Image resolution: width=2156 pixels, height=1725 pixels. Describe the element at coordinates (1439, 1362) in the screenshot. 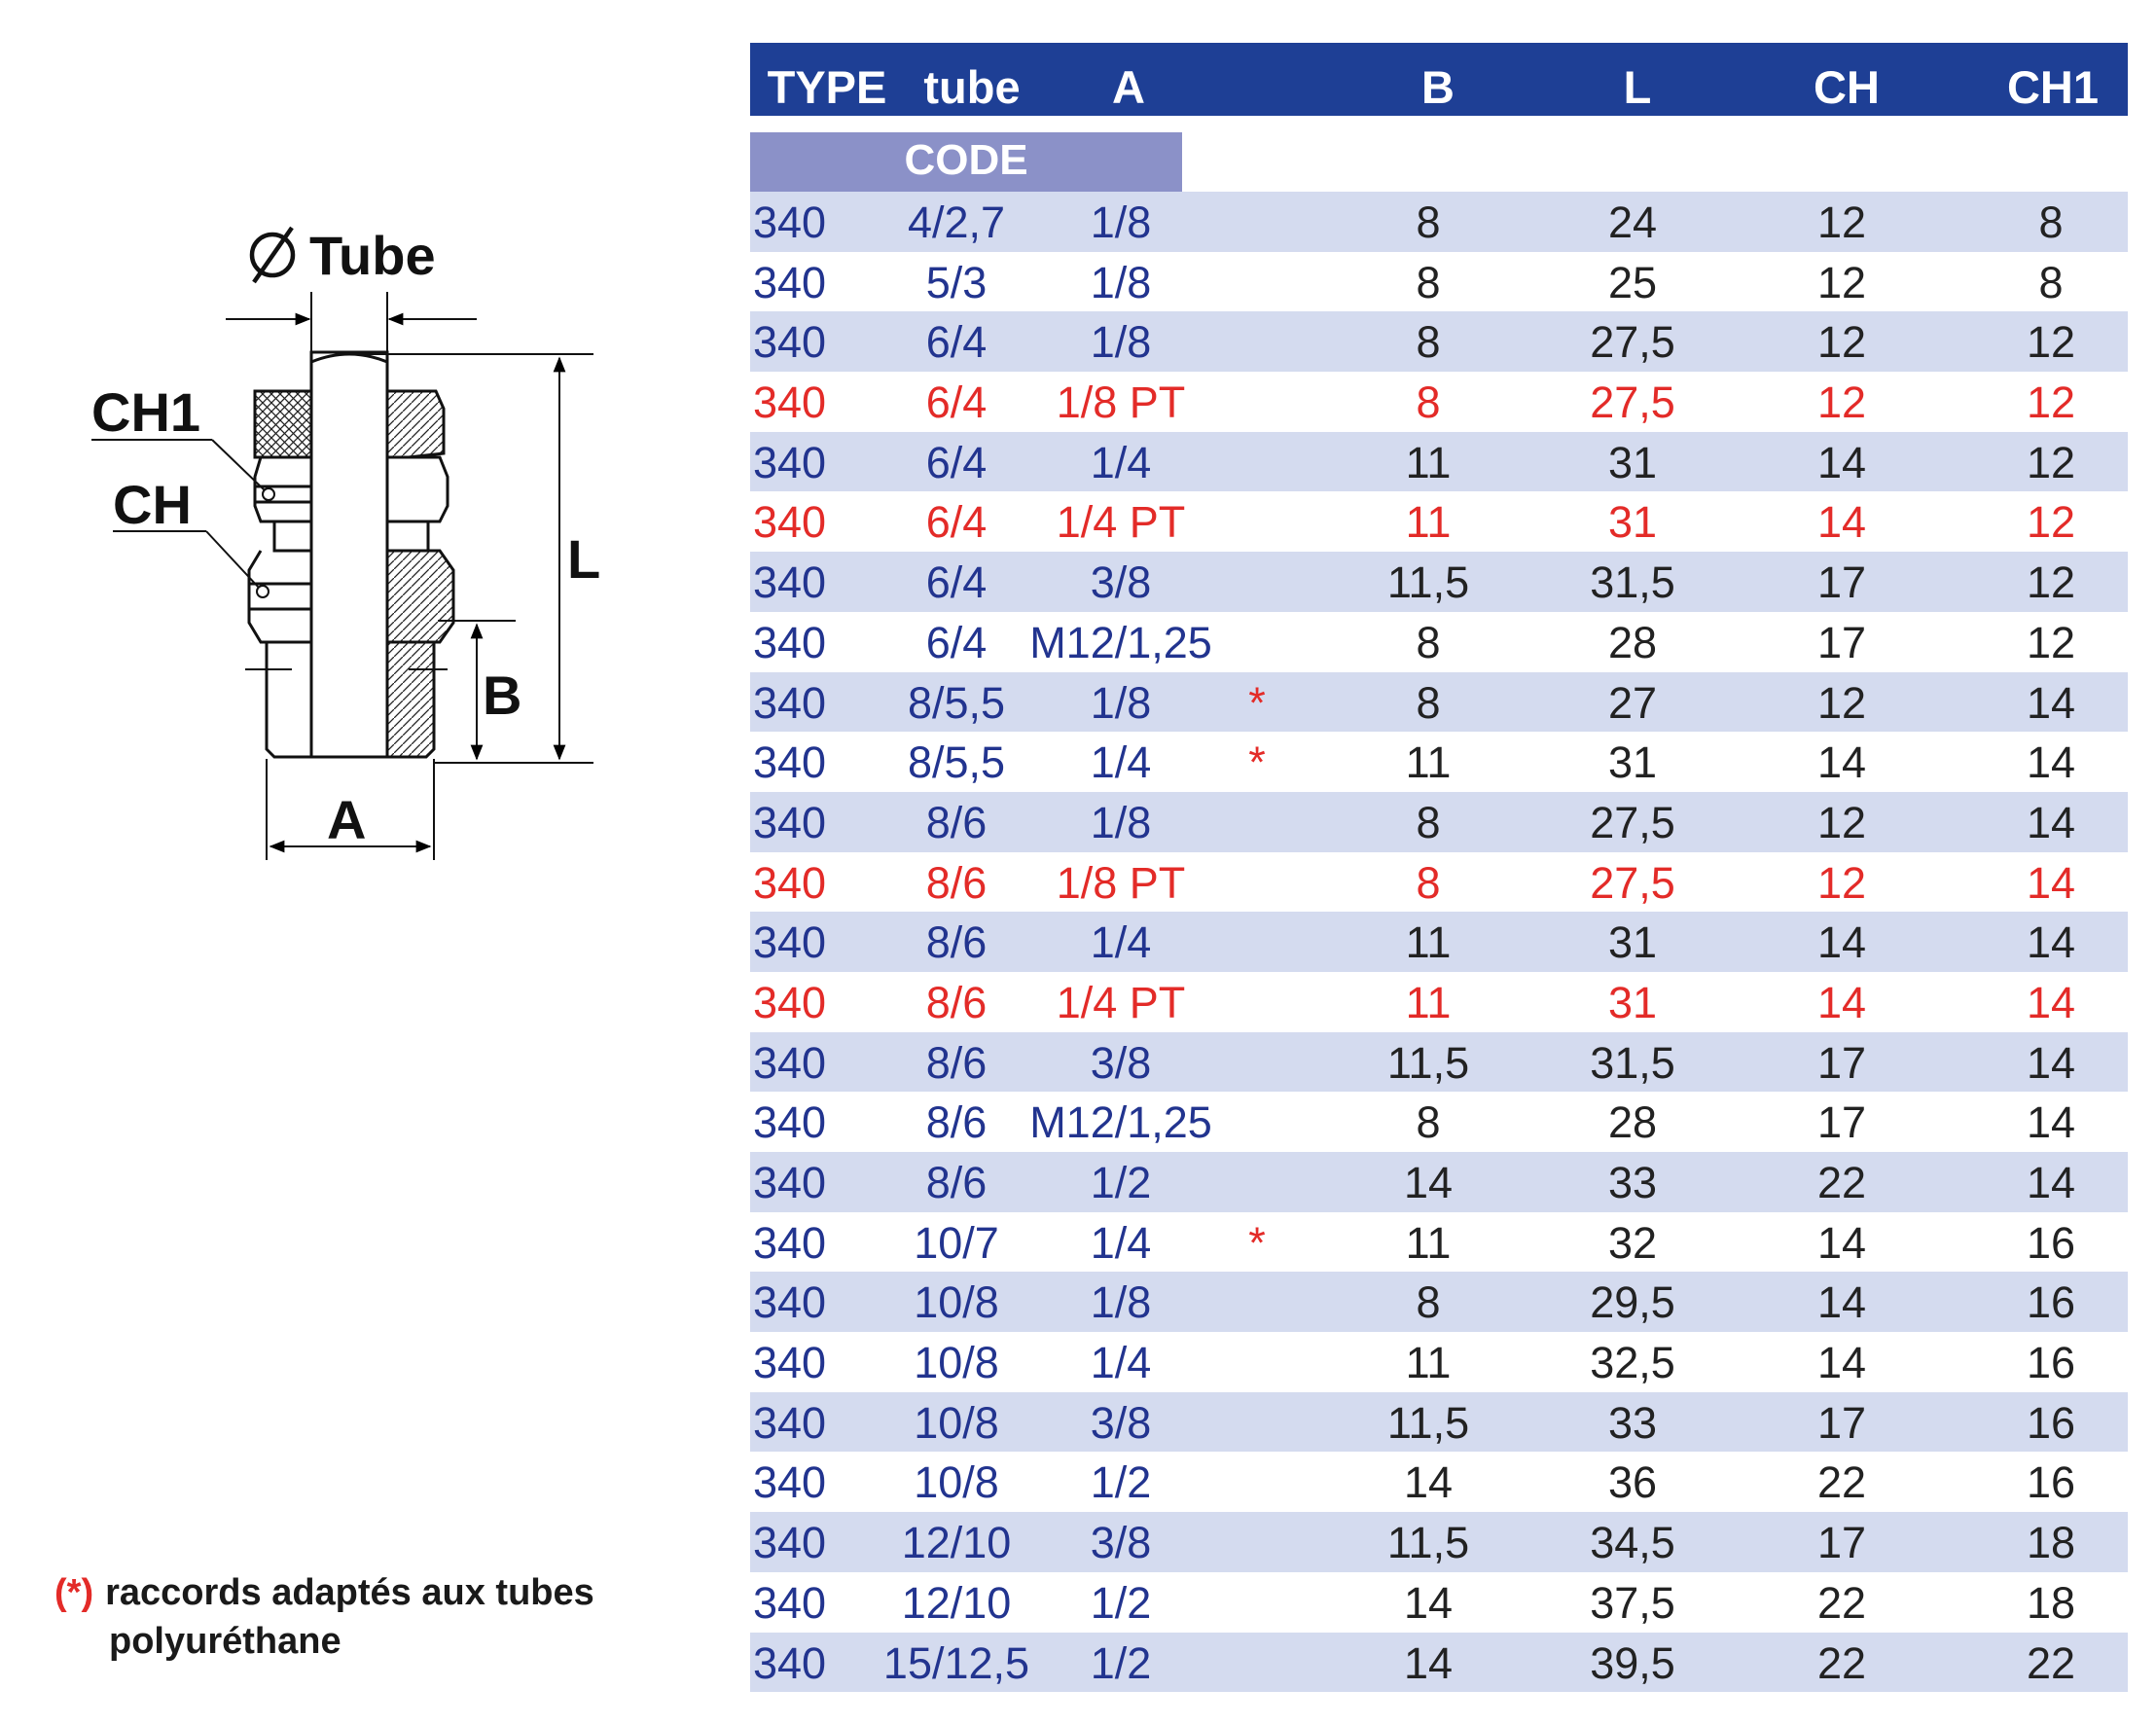

I see `table-row: 340 10/8 1/4 11 32,5 14 16` at that location.